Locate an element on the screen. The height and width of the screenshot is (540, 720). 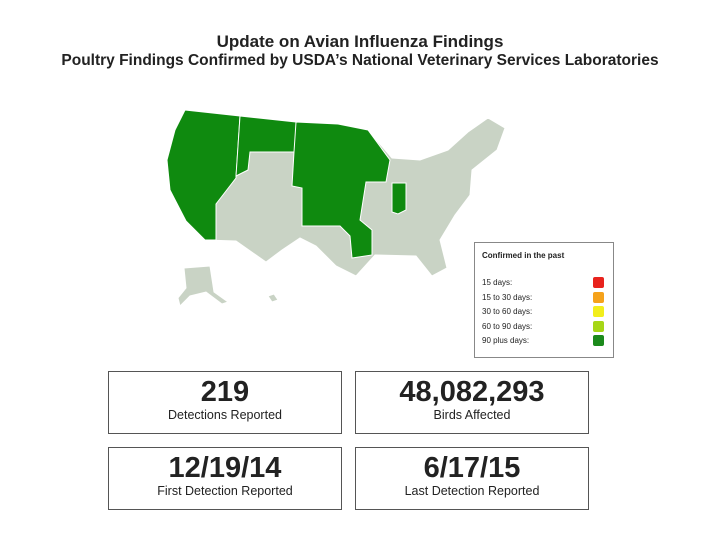
title: Update on Avian Influenza Findings is located at coordinates (360, 41).